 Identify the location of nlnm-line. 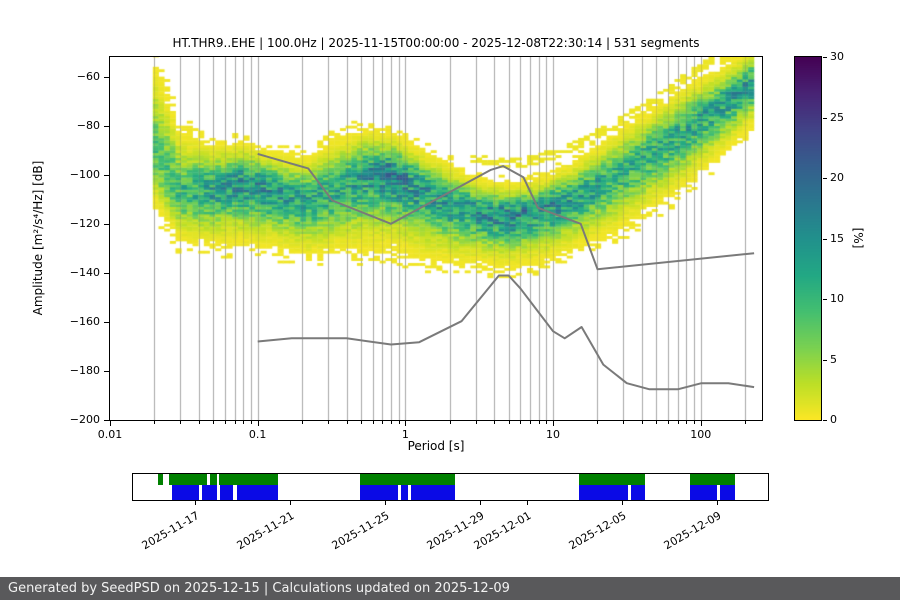
(506, 332).